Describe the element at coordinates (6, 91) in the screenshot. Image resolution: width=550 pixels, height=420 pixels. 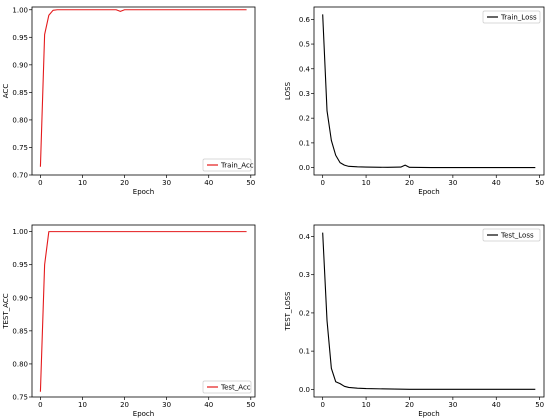
I see `y-axis-label: ACC` at that location.